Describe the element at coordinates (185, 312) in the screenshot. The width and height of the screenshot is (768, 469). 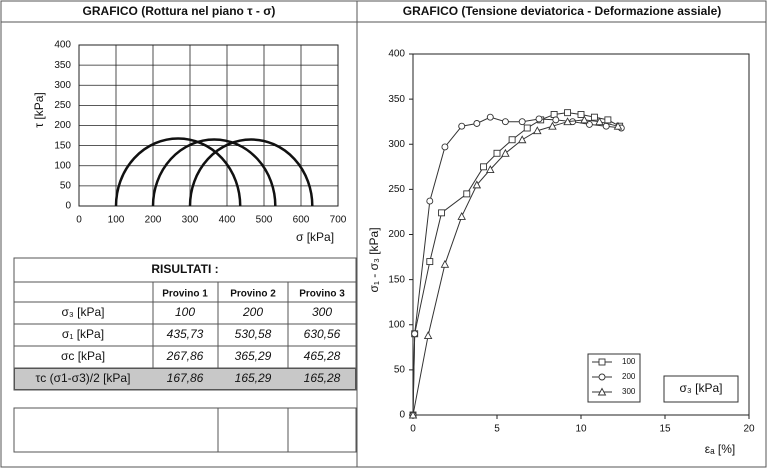
I see `cell: 100` at that location.